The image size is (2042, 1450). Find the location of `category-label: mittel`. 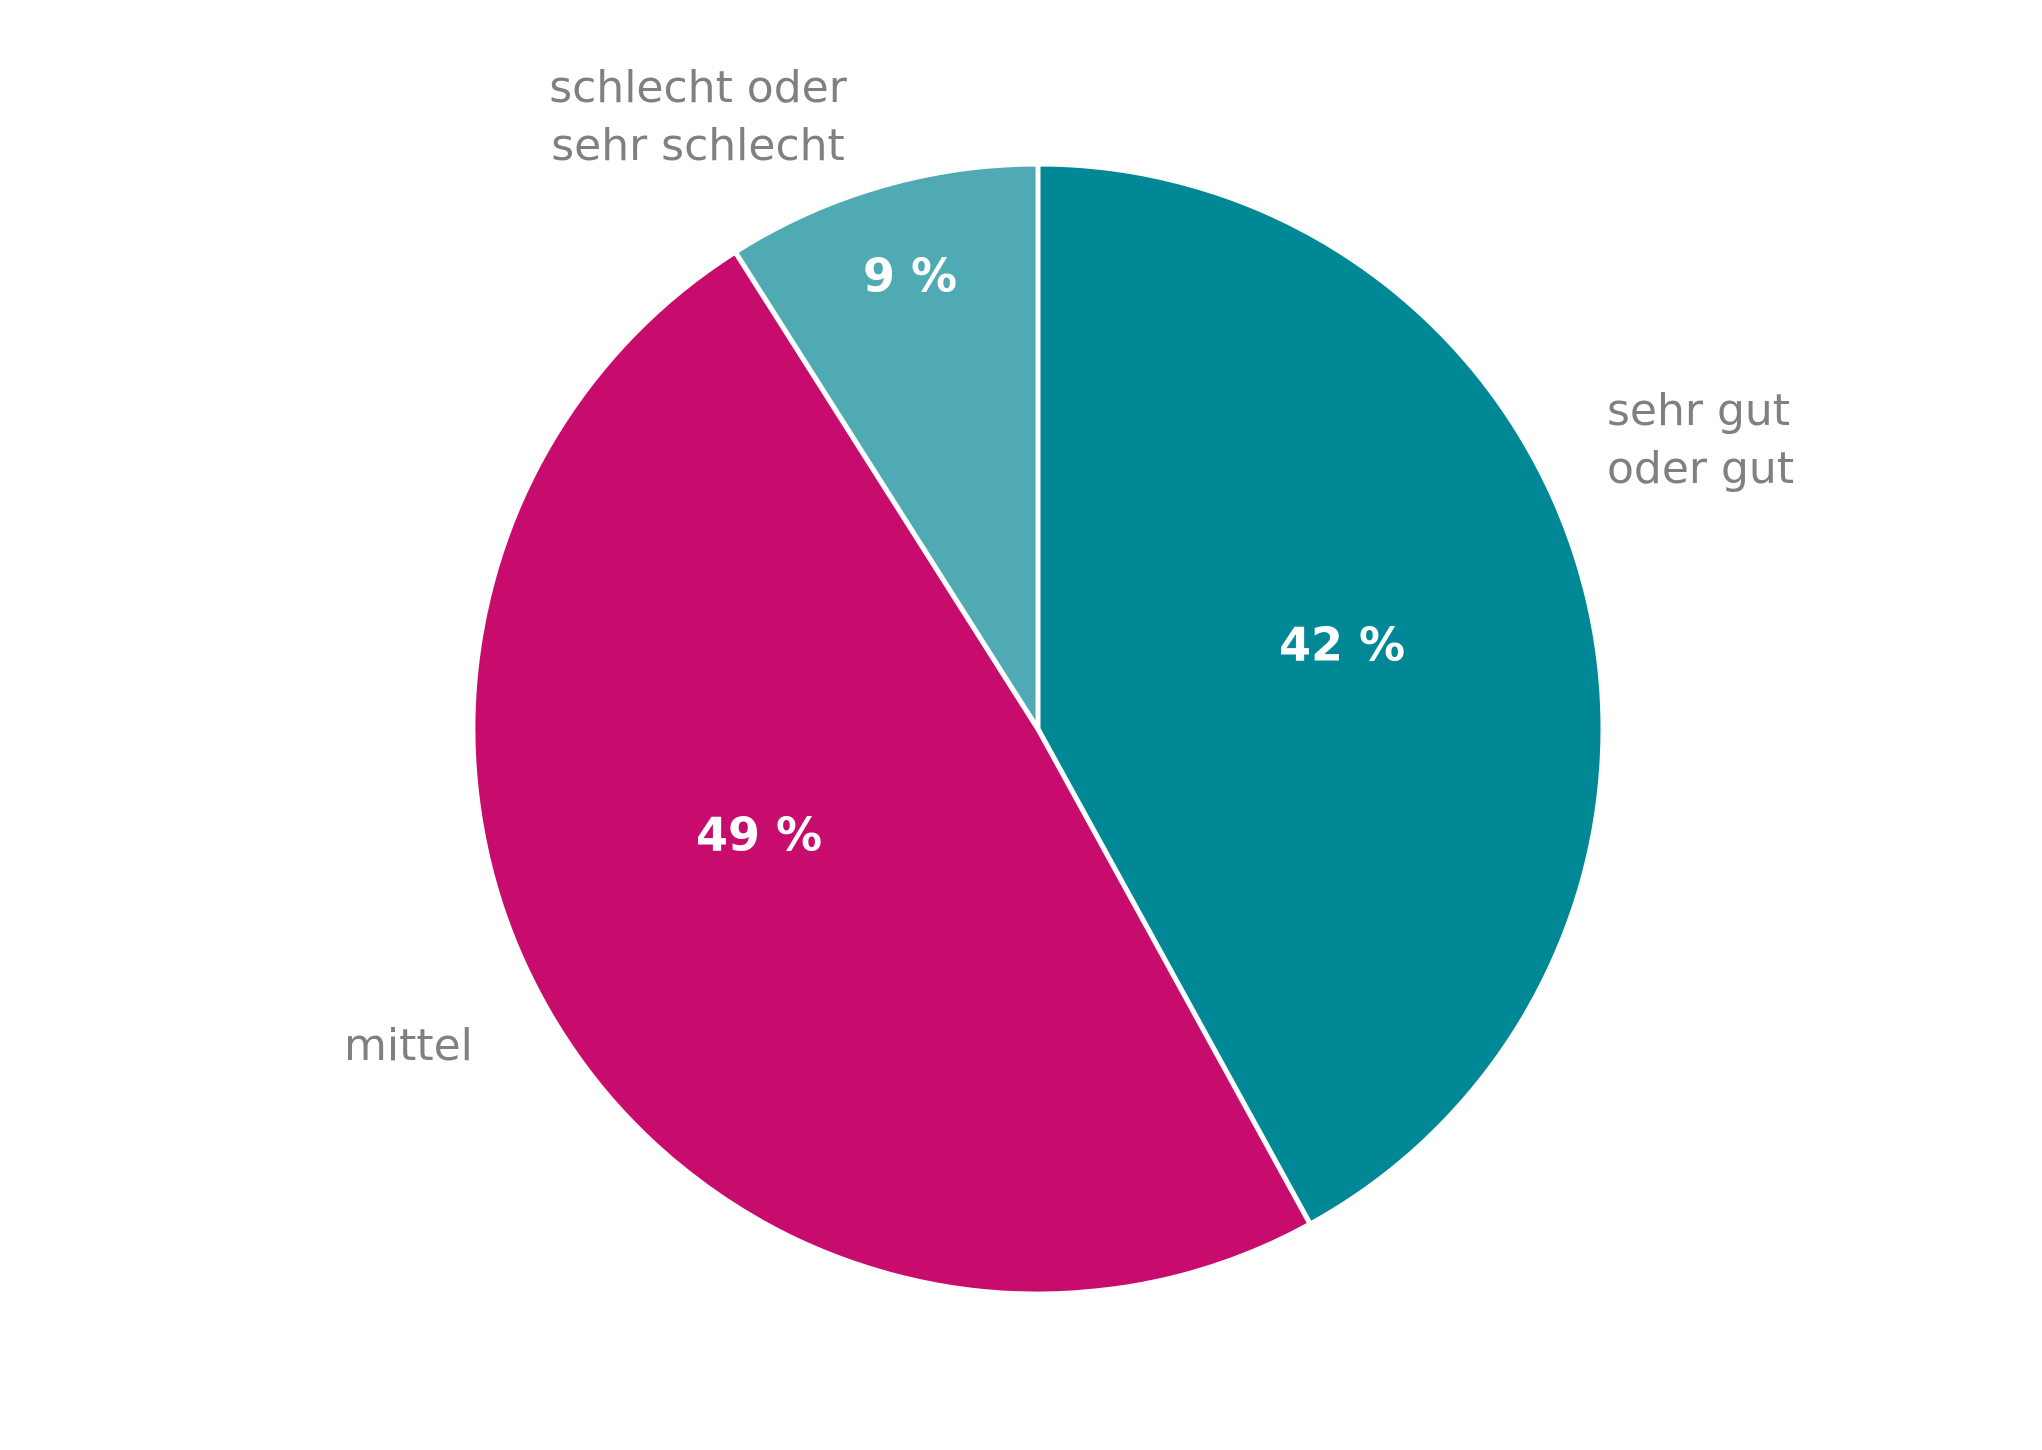

category-label: mittel is located at coordinates (408, 1045).